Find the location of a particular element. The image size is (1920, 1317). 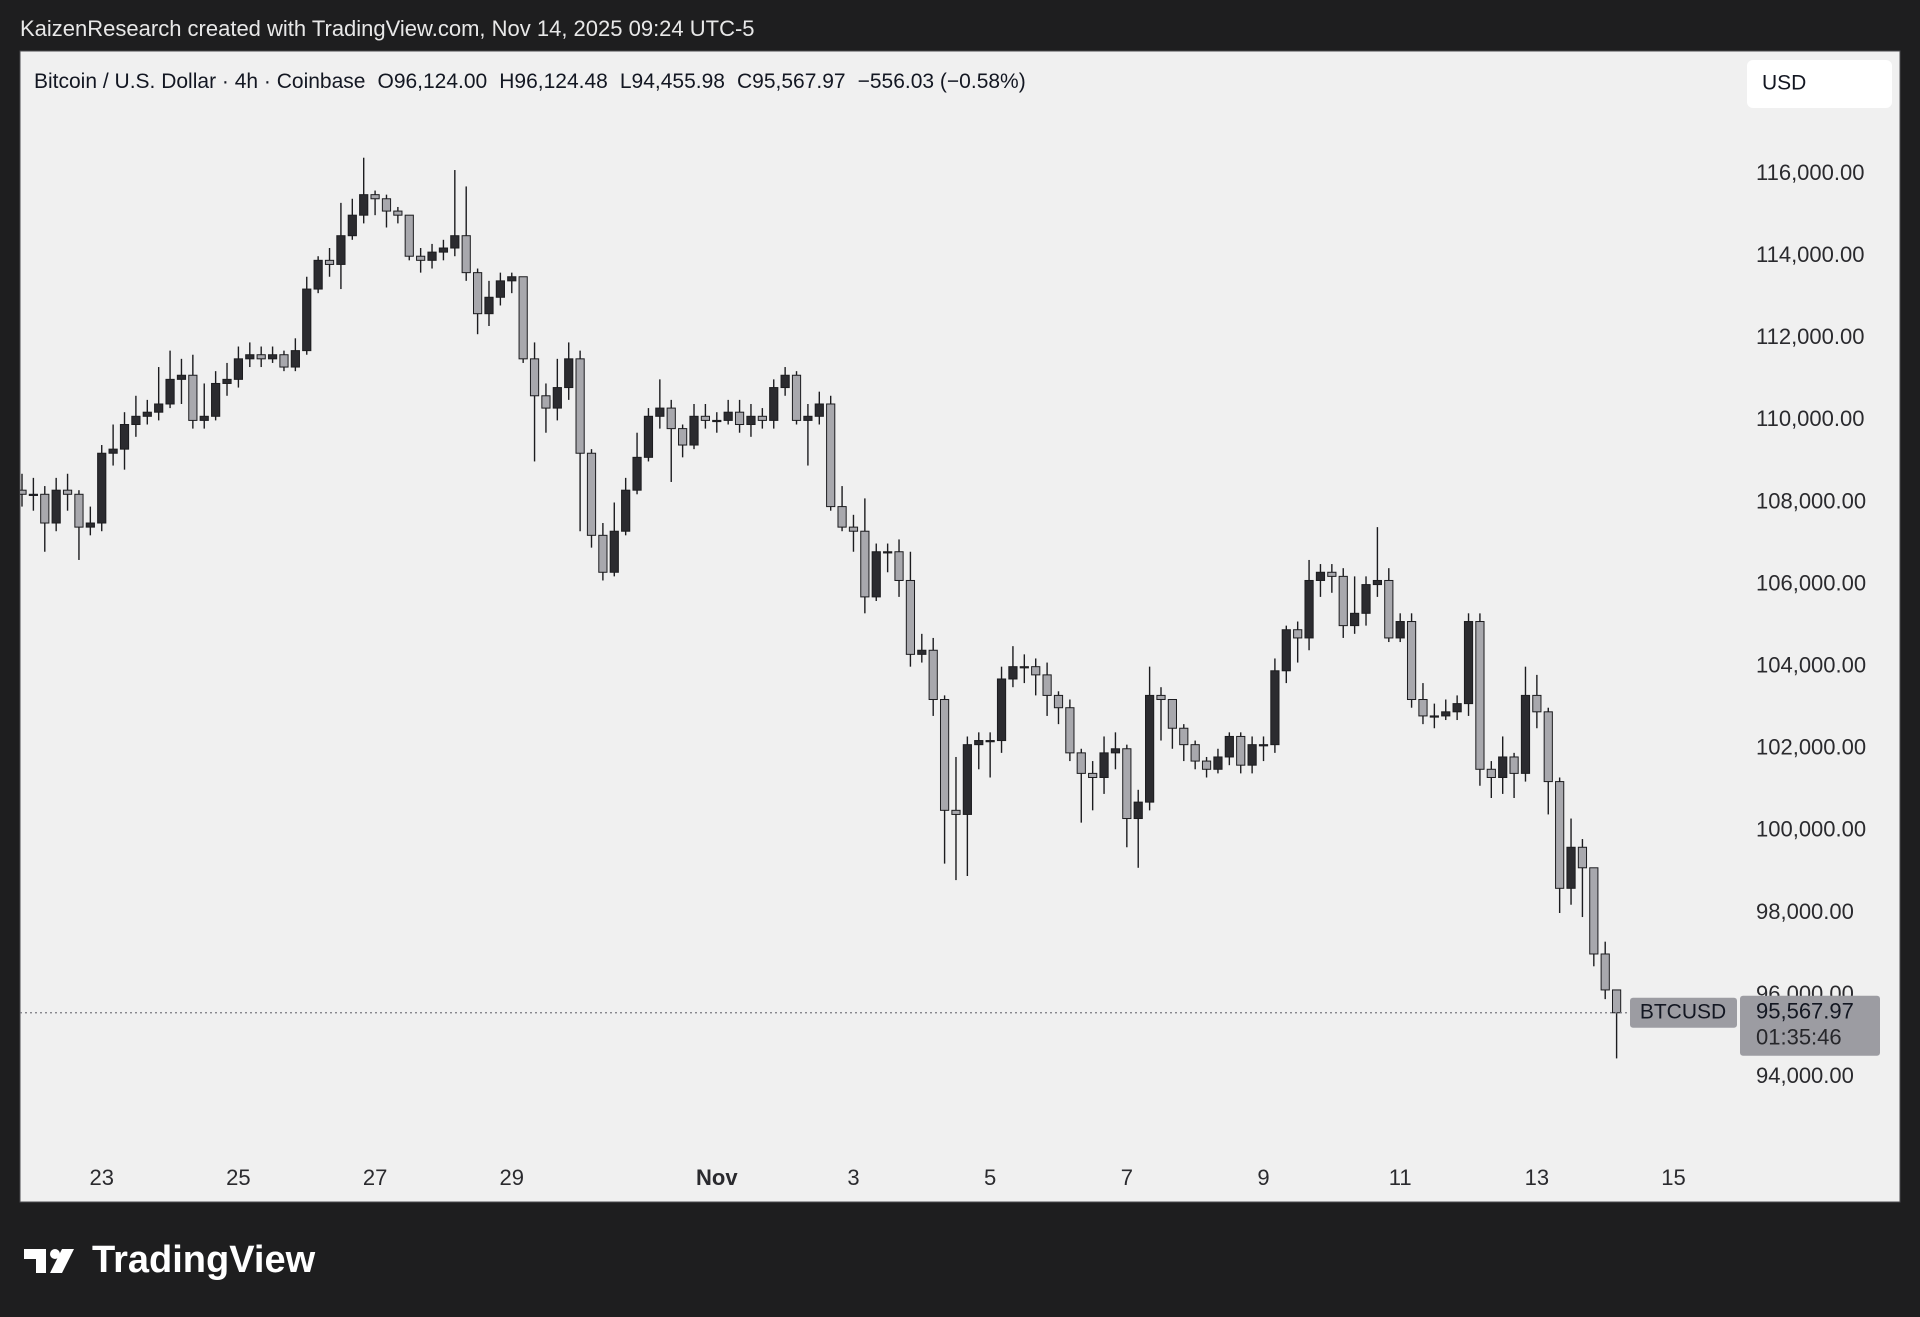

y-tick-label: 102,000.00 is located at coordinates (1811, 747).